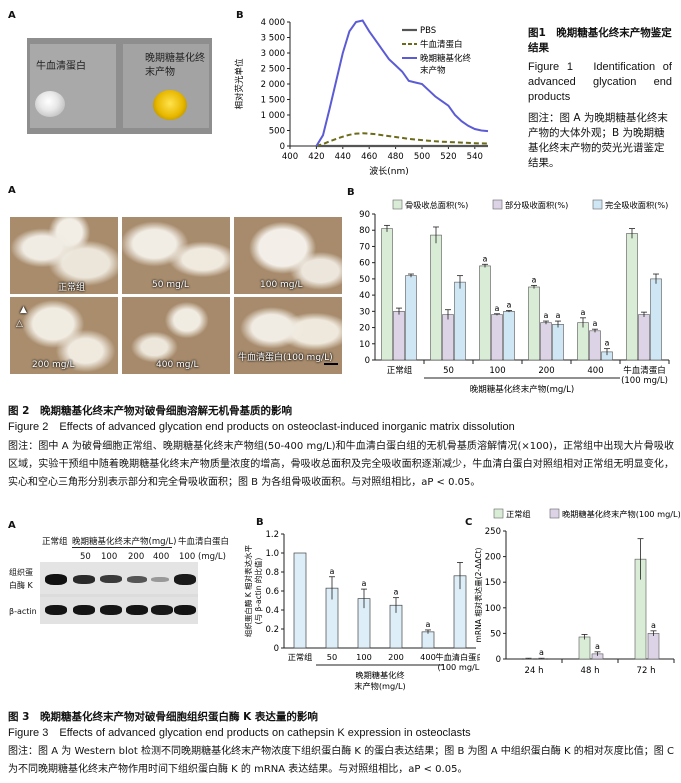 This screenshot has width=681, height=783. I want to click on fig1-caption-zh-title: 图1 晚期糖基化终末产物鉴定结果, so click(600, 40).